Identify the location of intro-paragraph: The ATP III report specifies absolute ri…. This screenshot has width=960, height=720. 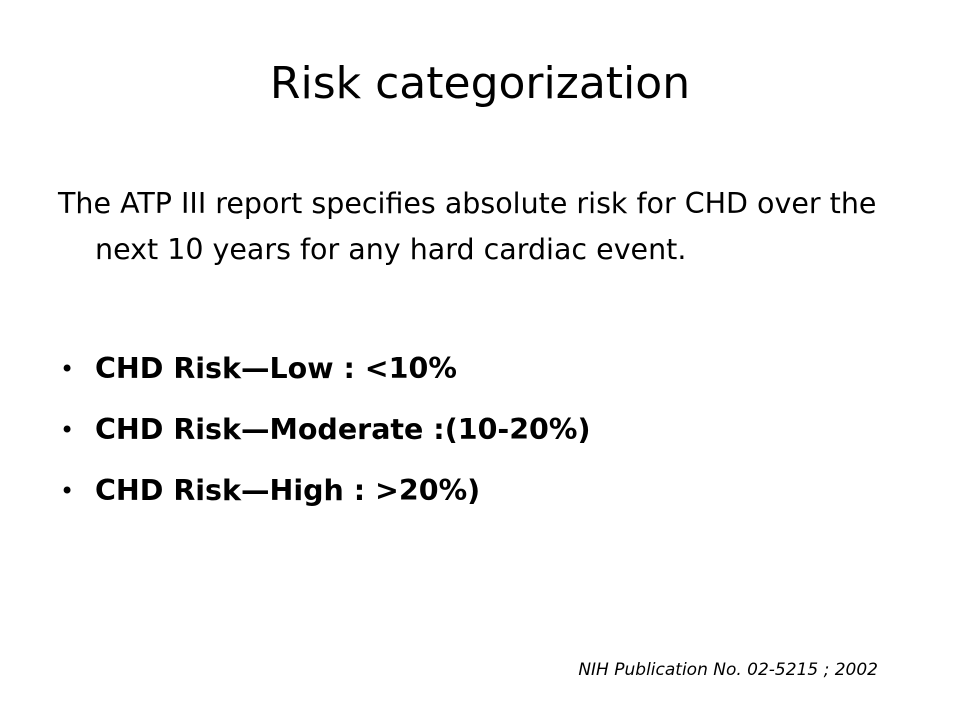
(467, 226).